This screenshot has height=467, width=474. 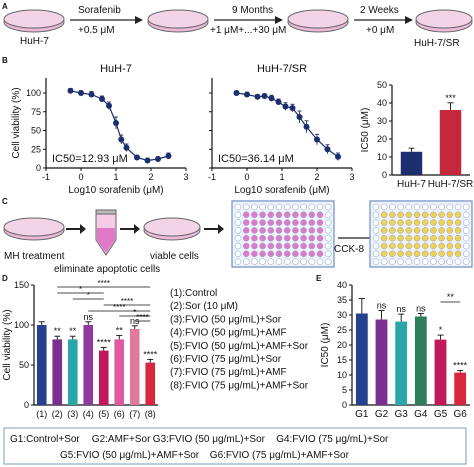 What do you see at coordinates (36, 112) in the screenshot?
I see `y-tick-label: 75` at bounding box center [36, 112].